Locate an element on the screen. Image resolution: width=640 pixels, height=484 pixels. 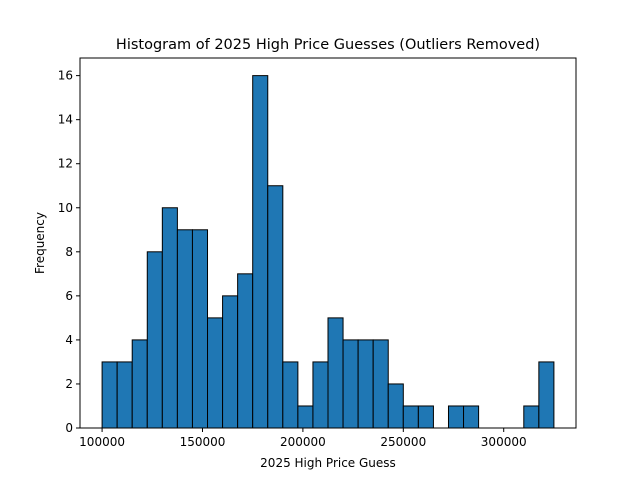
y-tick-label: 6 is located at coordinates (69, 296).